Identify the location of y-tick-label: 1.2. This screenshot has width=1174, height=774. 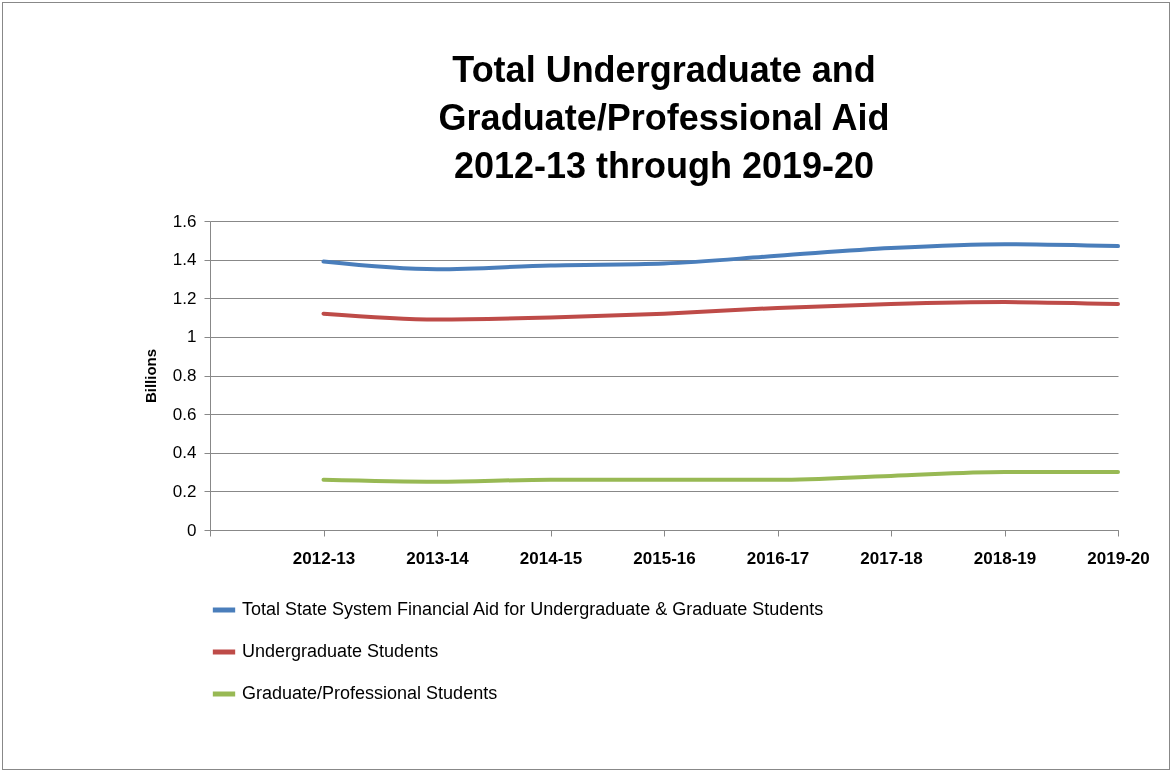
(184, 298).